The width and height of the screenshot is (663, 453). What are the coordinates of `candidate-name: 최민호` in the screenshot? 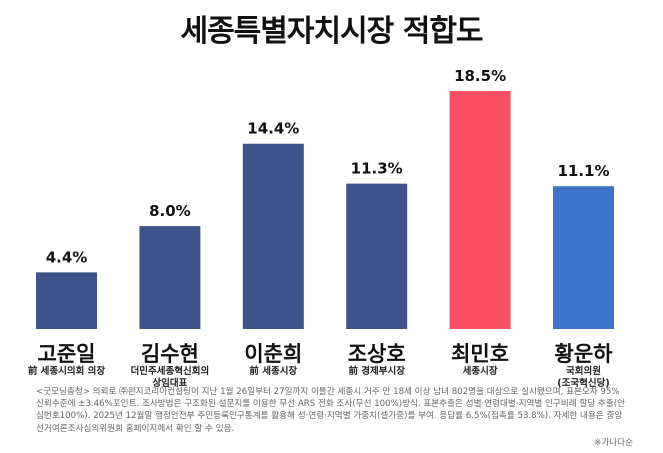 It's located at (480, 354).